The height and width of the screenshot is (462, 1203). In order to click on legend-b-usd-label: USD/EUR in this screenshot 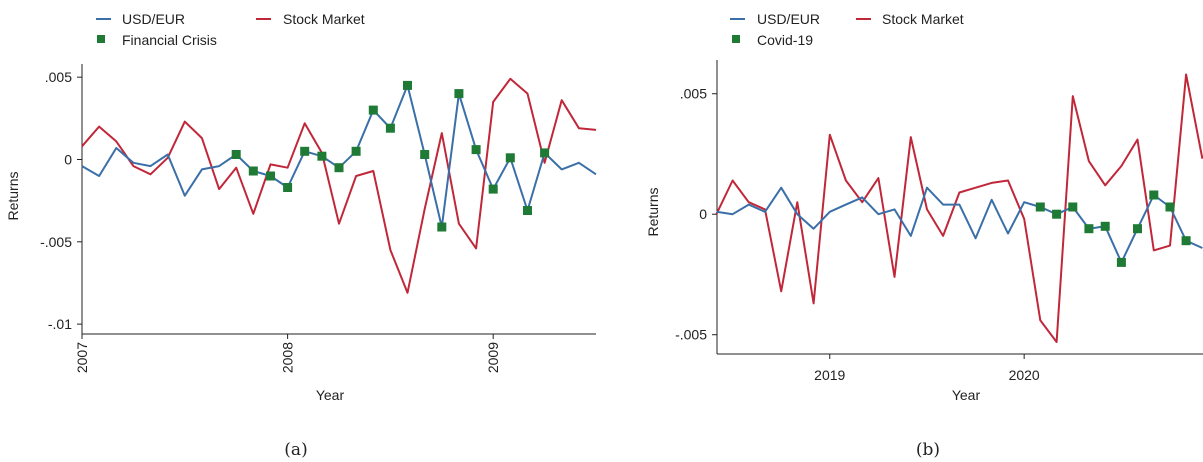, I will do `click(788, 19)`.